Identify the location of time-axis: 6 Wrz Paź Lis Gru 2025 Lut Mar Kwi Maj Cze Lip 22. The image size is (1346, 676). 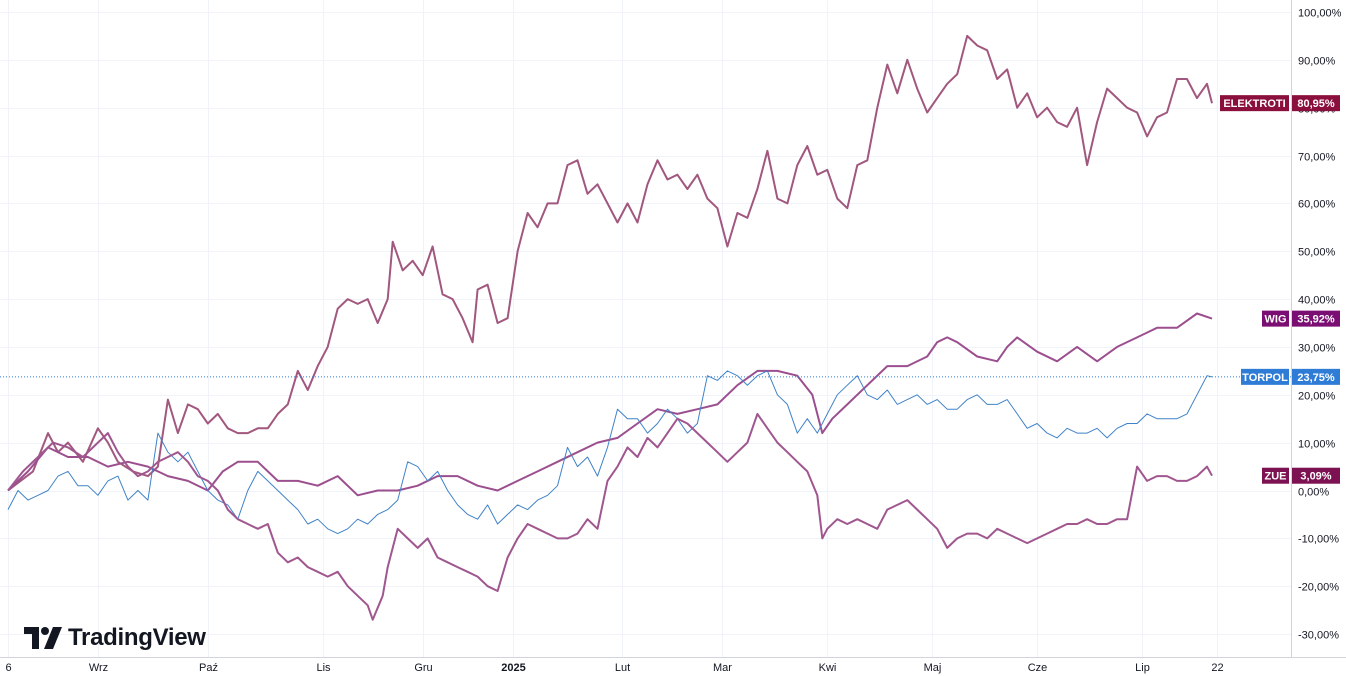
(614, 668).